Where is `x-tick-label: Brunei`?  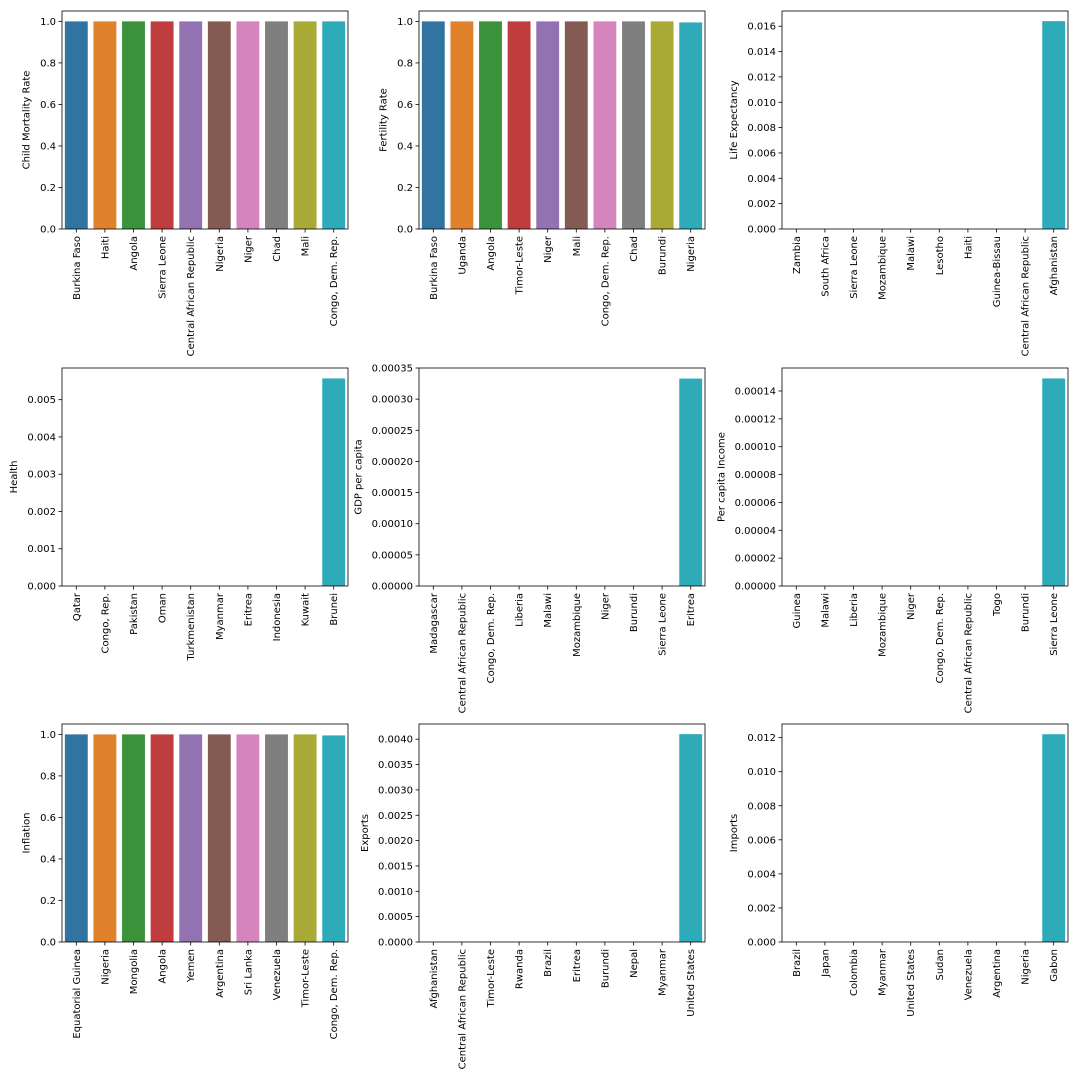 x-tick-label: Brunei is located at coordinates (334, 609).